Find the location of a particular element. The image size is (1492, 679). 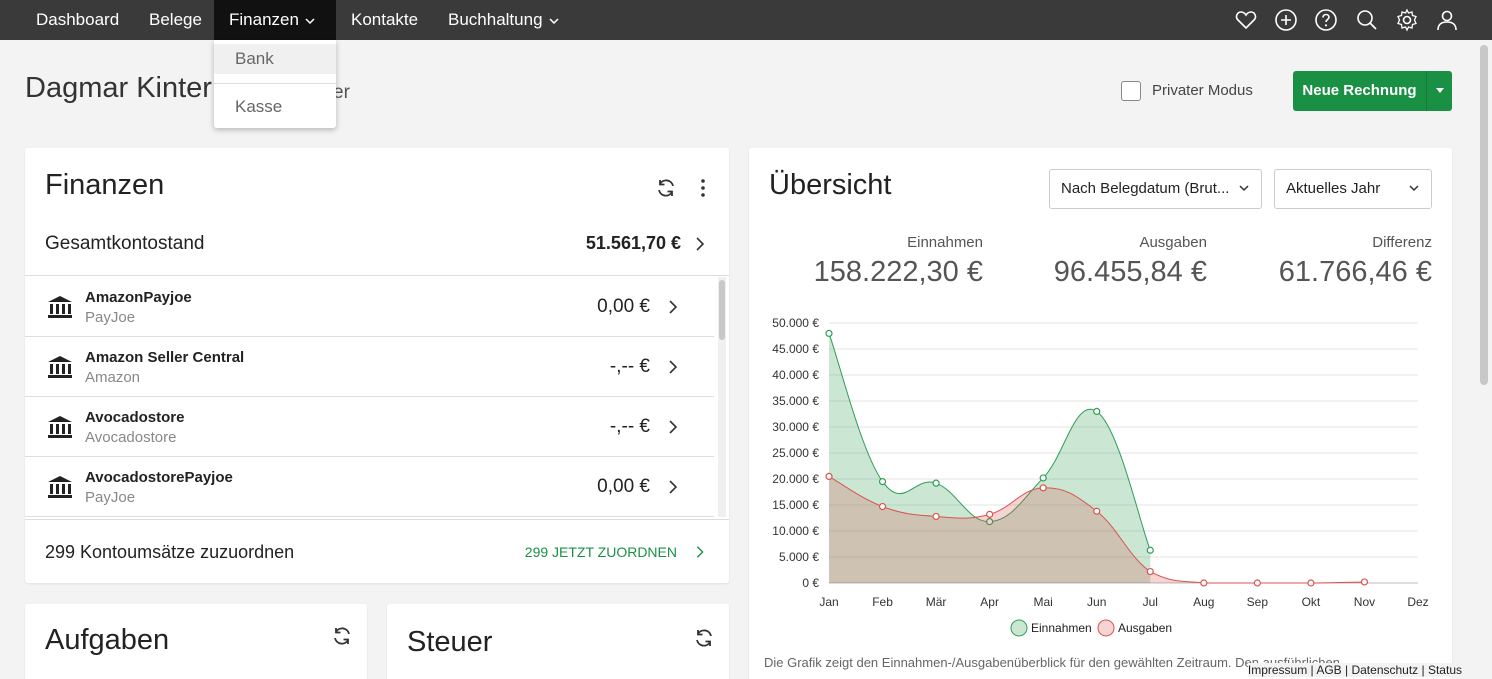

period-value: Aktuelles Jahr is located at coordinates (1333, 188).